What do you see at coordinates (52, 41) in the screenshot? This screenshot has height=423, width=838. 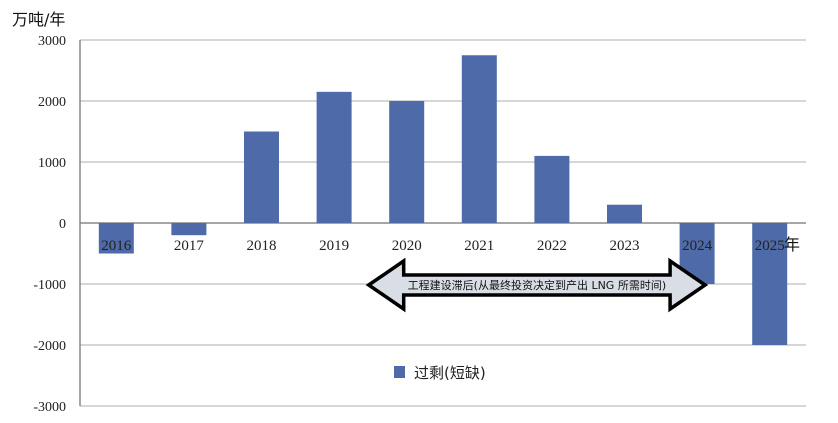 I see `y-tick-label: 3000` at bounding box center [52, 41].